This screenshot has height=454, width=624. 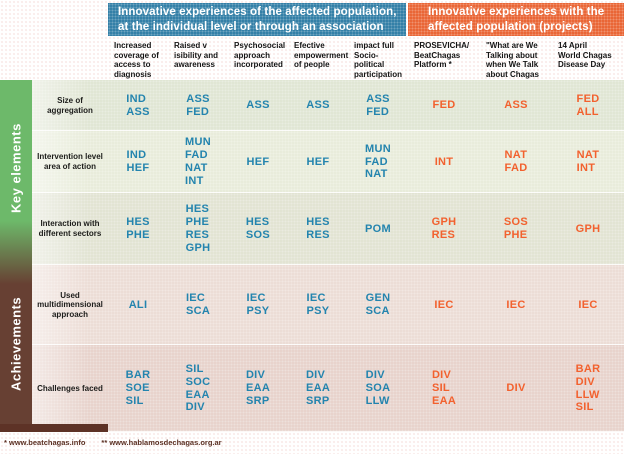 I want to click on table-cell: FED, so click(x=444, y=105).